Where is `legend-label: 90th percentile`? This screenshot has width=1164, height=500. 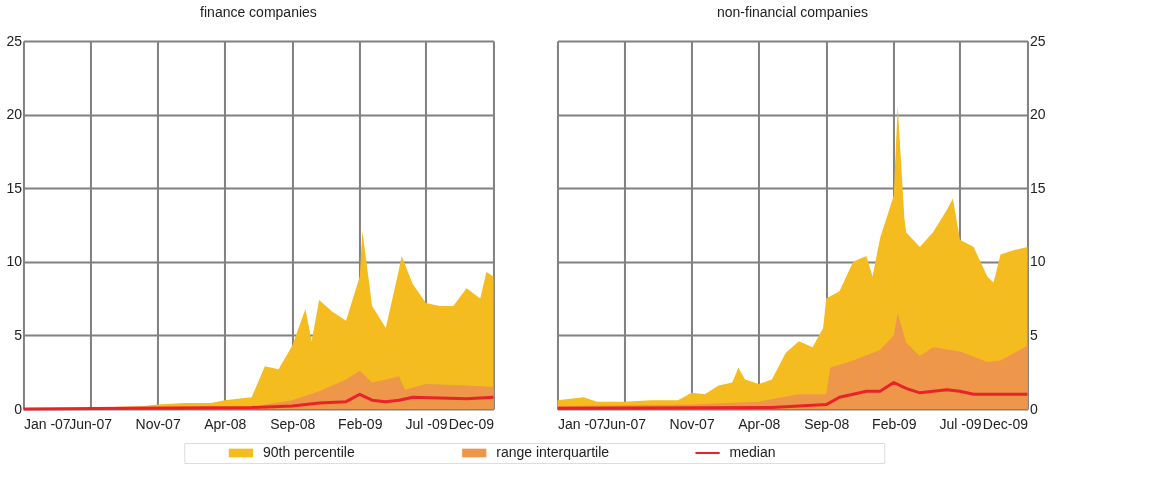 legend-label: 90th percentile is located at coordinates (308, 452).